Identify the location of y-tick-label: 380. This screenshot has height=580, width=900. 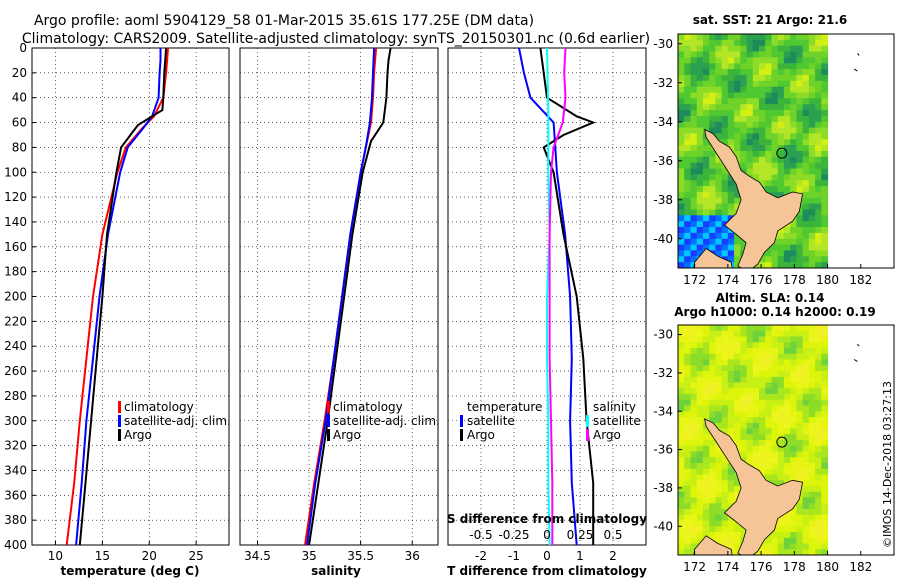
(15, 520).